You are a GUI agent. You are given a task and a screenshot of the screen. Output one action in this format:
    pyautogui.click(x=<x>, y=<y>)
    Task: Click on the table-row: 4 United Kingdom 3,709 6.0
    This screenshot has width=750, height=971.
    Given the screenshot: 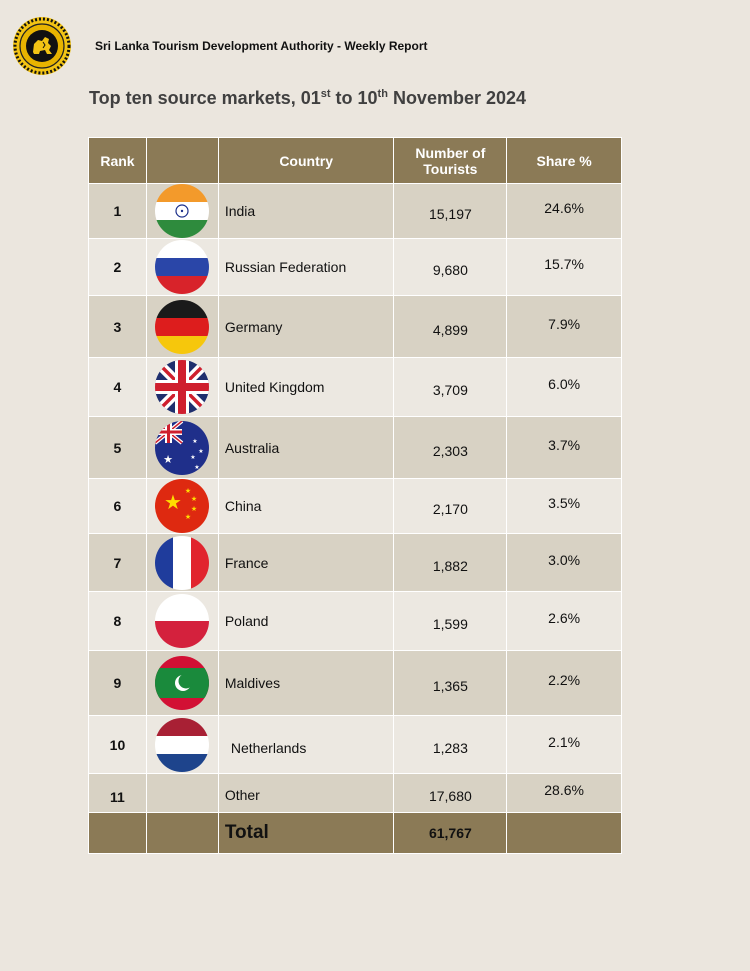 What is the action you would take?
    pyautogui.click(x=355, y=387)
    